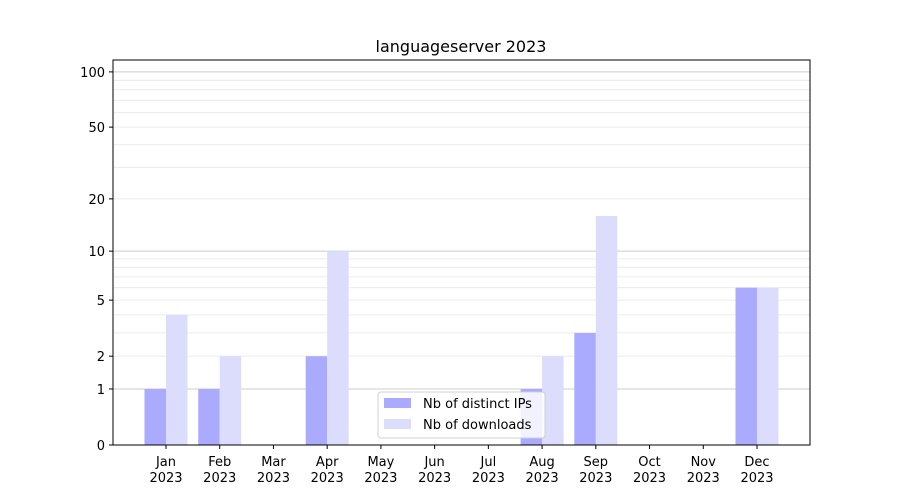 The width and height of the screenshot is (900, 504). What do you see at coordinates (165, 462) in the screenshot?
I see `x-tick-label: Jan` at bounding box center [165, 462].